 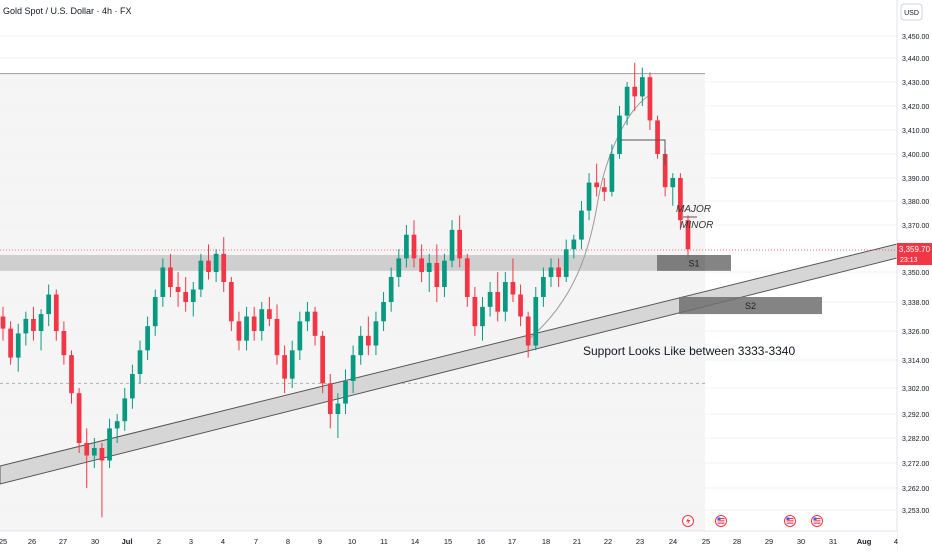 What do you see at coordinates (63, 541) in the screenshot?
I see `time-tick-label: 27` at bounding box center [63, 541].